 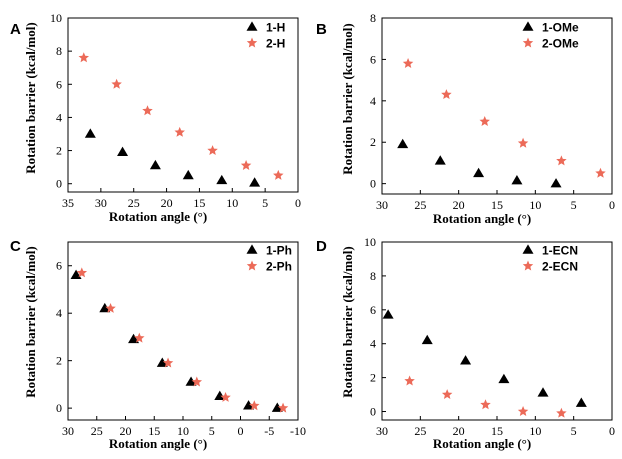 I want to click on y-tick-label-d: 2, so click(x=373, y=378).